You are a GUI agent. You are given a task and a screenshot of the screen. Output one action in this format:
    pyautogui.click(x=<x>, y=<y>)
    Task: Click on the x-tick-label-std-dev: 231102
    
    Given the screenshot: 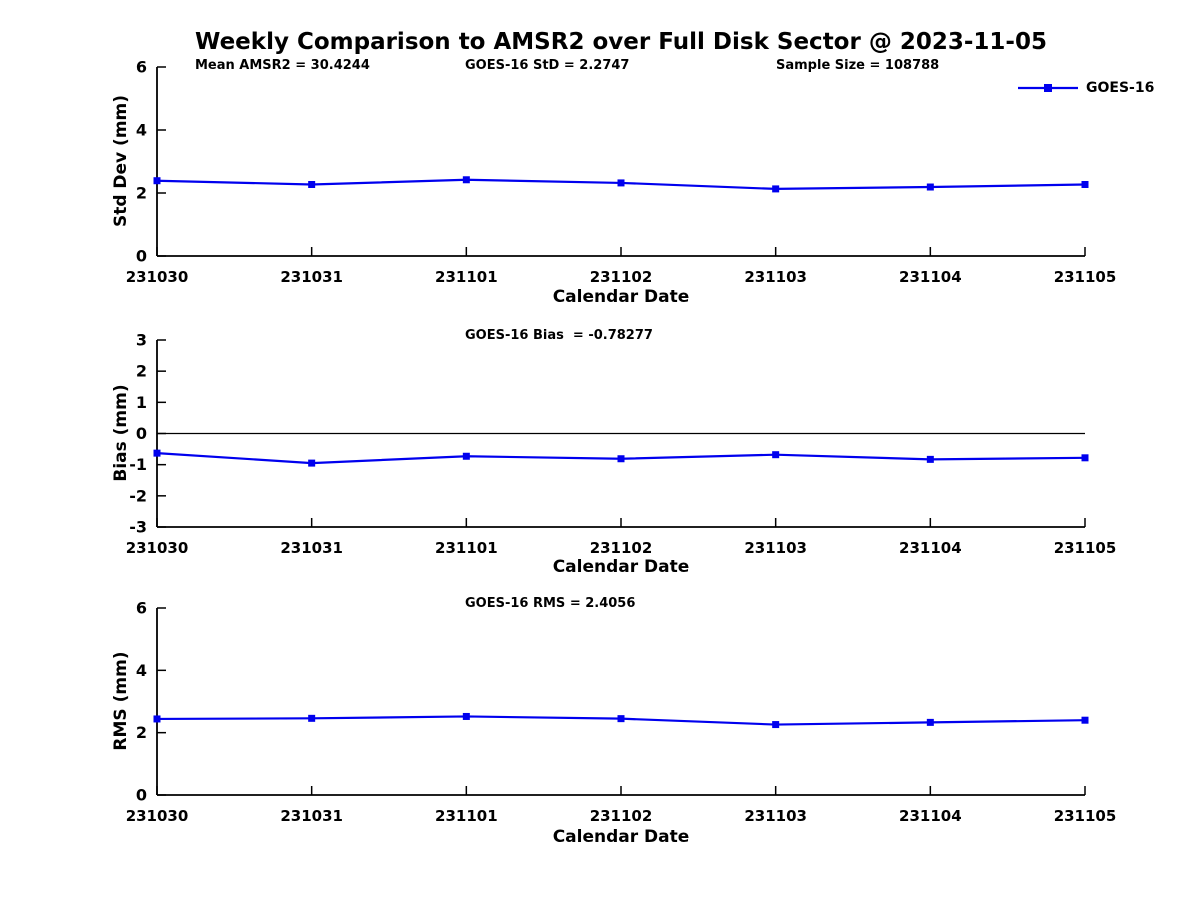 What is the action you would take?
    pyautogui.click(x=621, y=277)
    